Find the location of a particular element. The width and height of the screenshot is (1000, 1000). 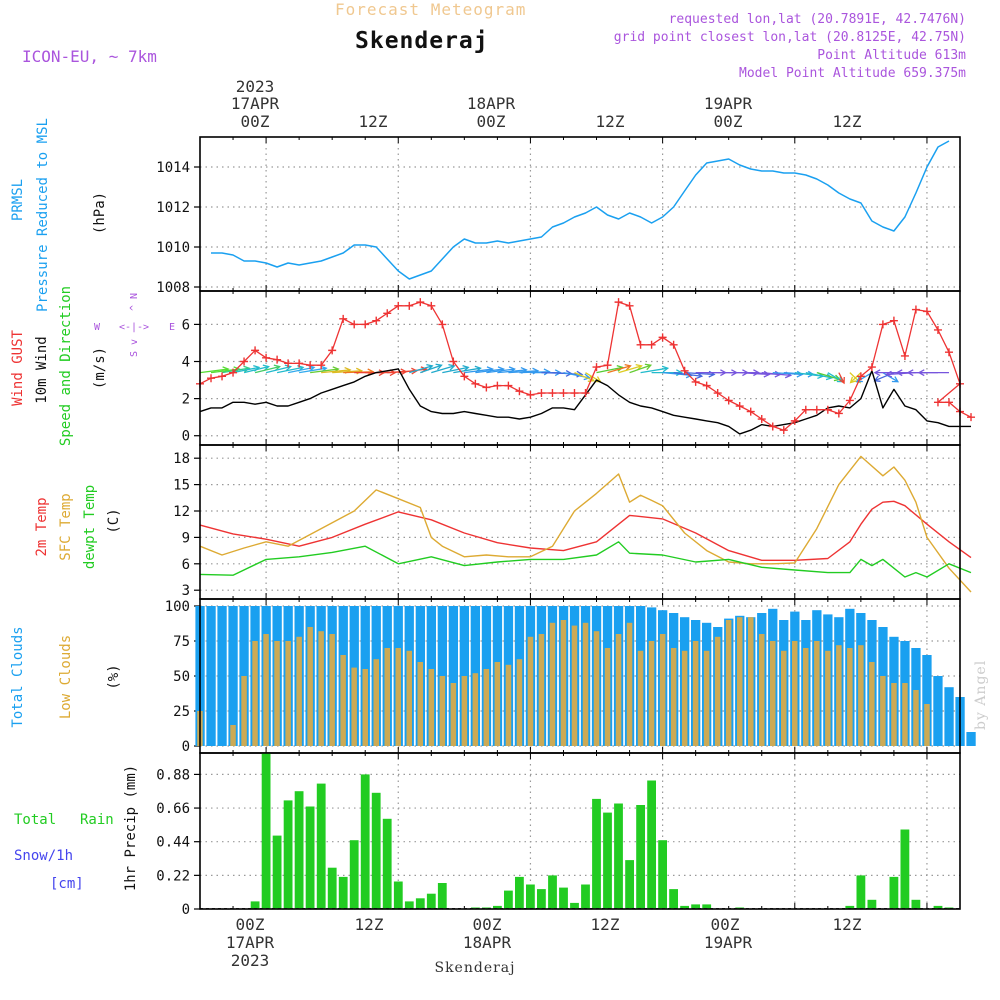

temp-sfc-label: SFC Temp is located at coordinates (66, 526).